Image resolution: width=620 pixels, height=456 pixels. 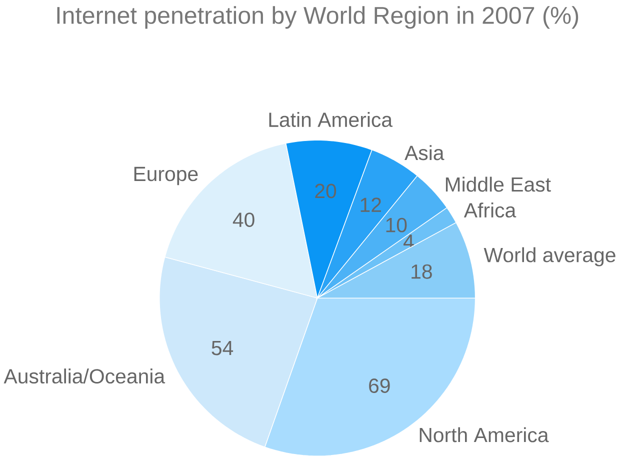 What do you see at coordinates (370, 204) in the screenshot?
I see `data-label: 12` at bounding box center [370, 204].